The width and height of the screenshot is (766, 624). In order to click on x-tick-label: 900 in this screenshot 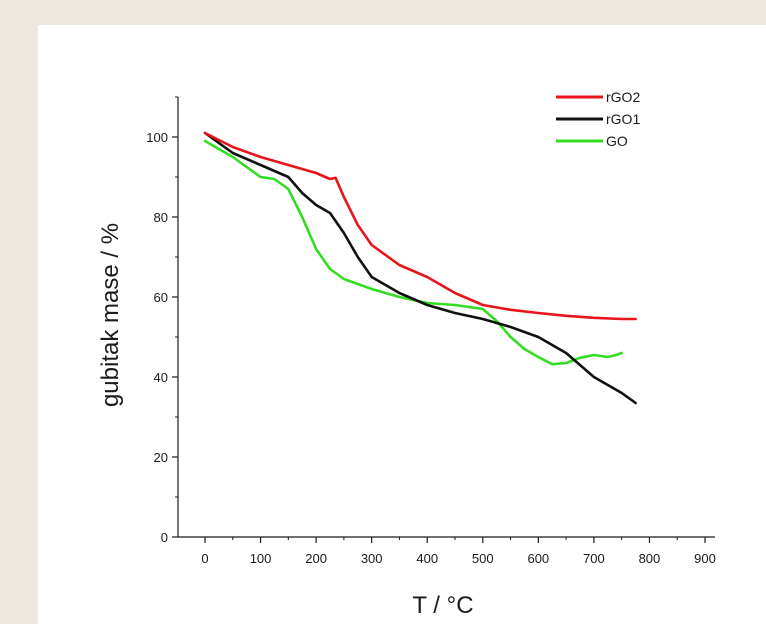, I will do `click(705, 558)`.